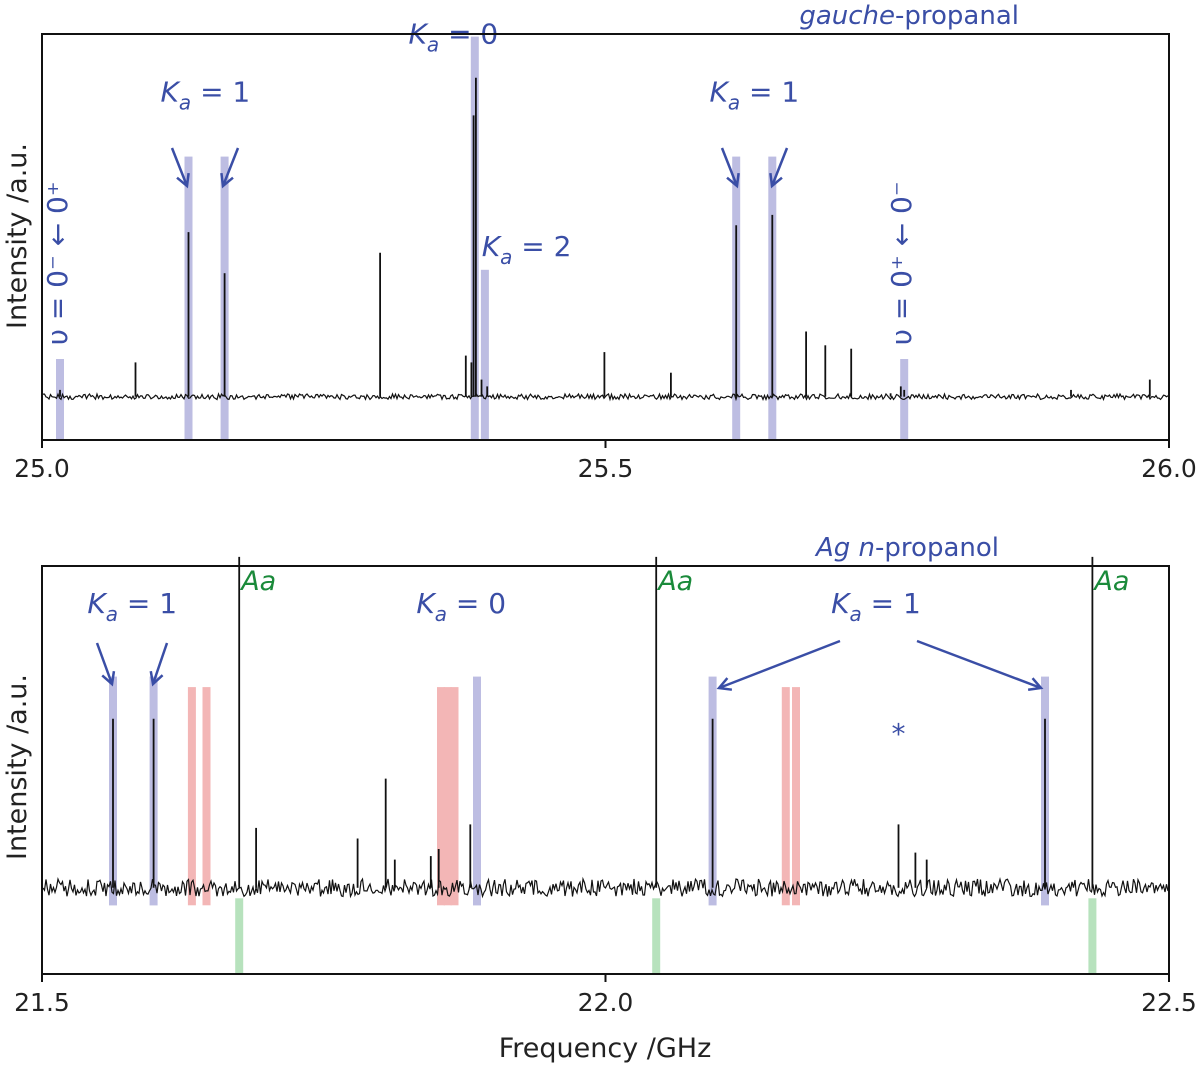 This screenshot has width=1200, height=1071. What do you see at coordinates (899, 733) in the screenshot?
I see `asterisk-marker: *` at bounding box center [899, 733].